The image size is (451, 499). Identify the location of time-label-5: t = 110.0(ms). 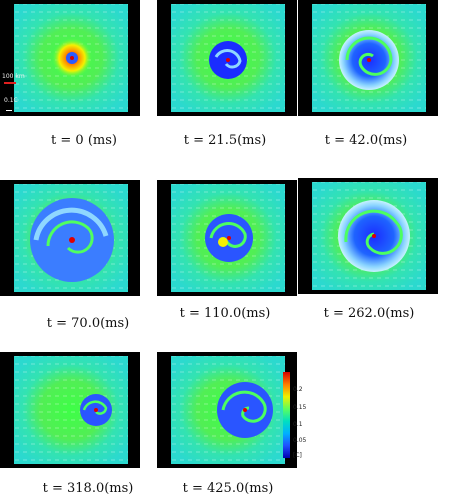
(225, 313).